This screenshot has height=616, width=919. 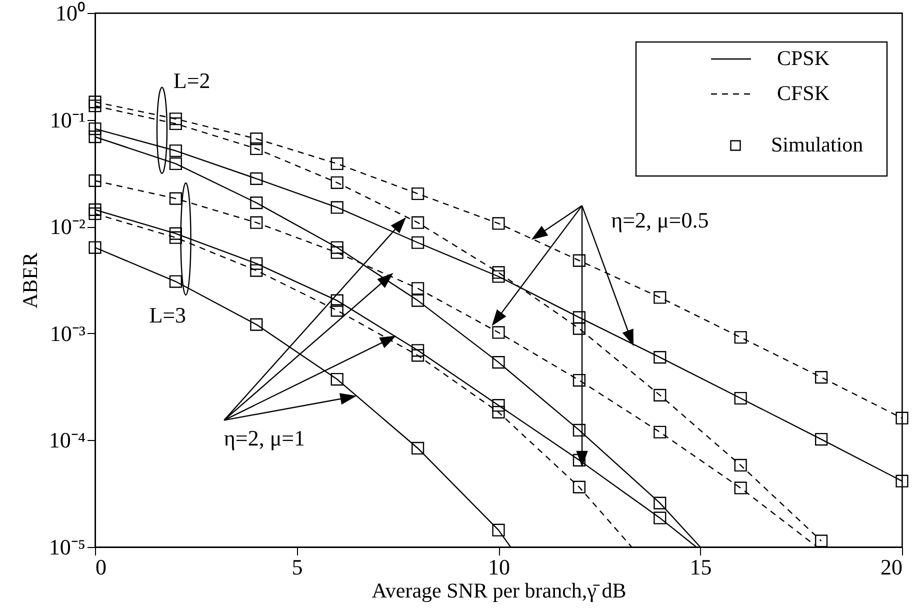 What do you see at coordinates (191, 80) in the screenshot?
I see `annotation: L=2` at bounding box center [191, 80].